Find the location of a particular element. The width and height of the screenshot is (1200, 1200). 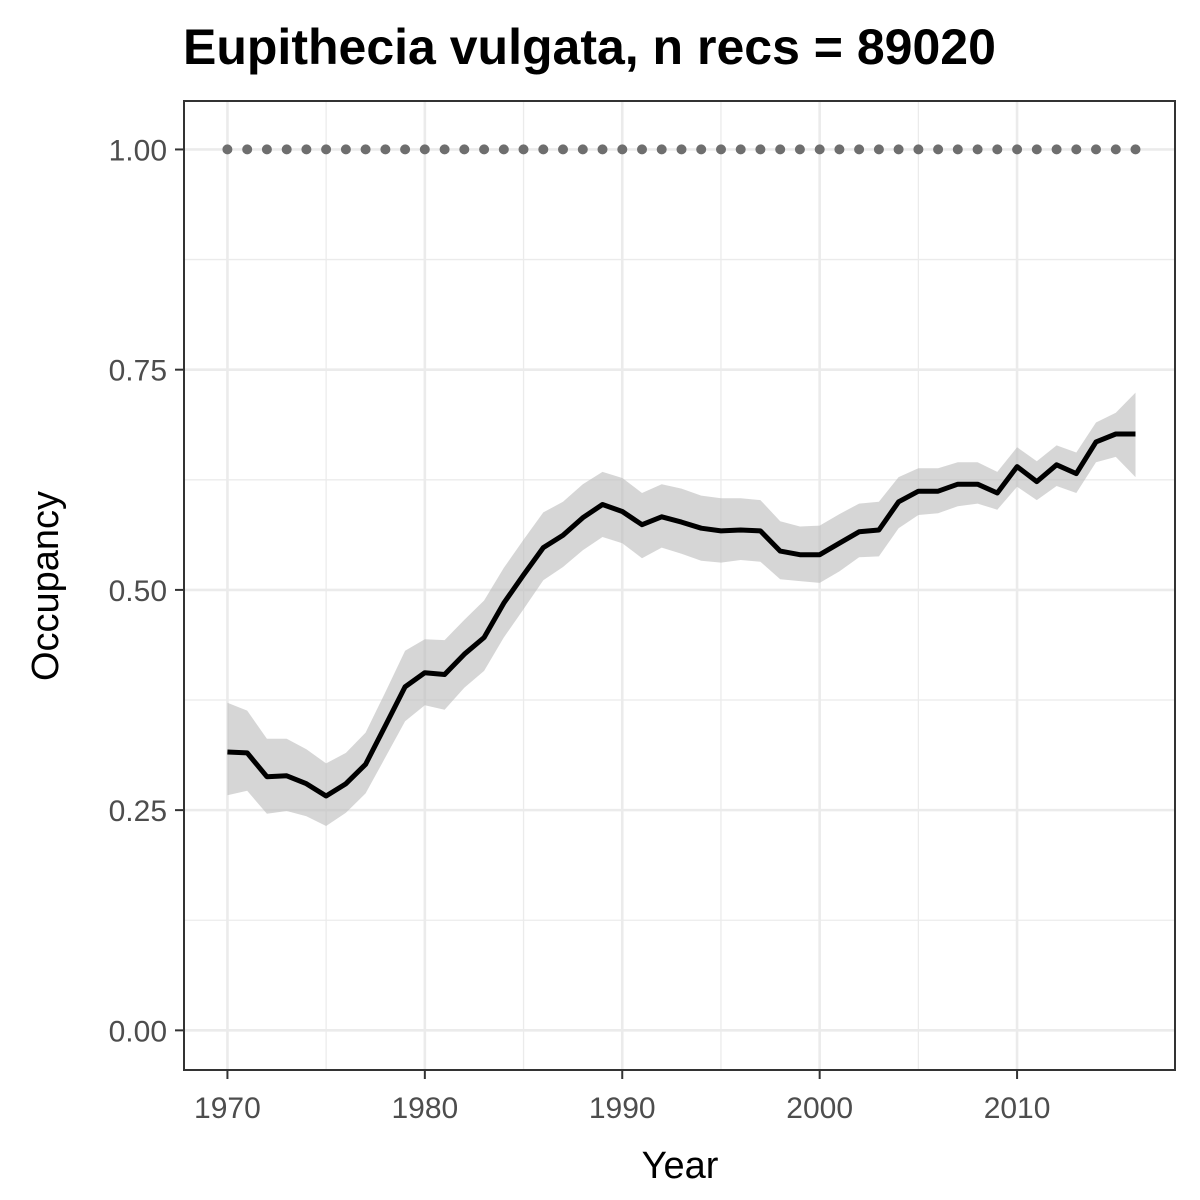

x-tick-label: 1980 is located at coordinates (424, 1108).